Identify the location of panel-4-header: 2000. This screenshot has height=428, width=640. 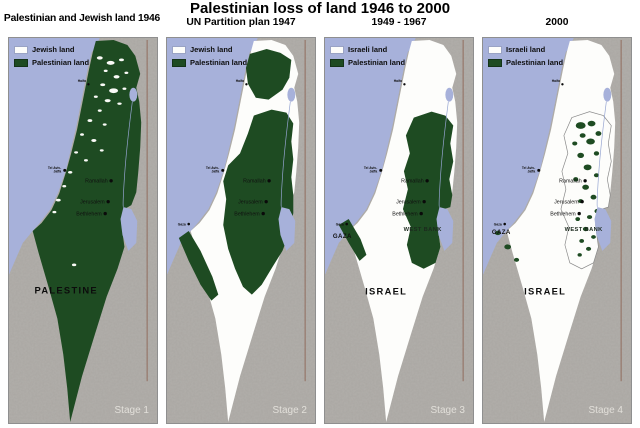
(557, 22).